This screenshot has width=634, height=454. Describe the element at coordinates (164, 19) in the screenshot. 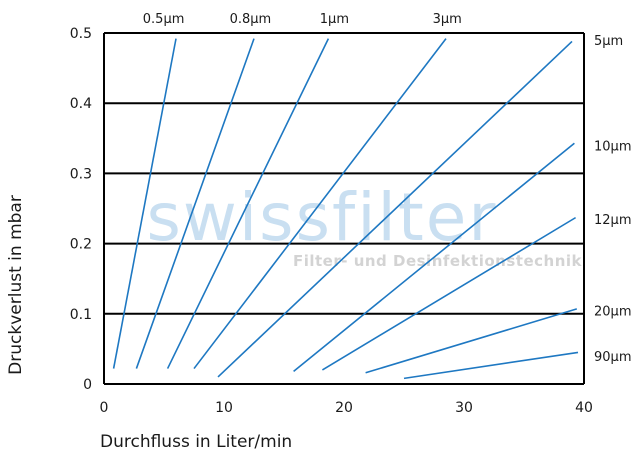

I see `series-label: 0.5µm` at that location.